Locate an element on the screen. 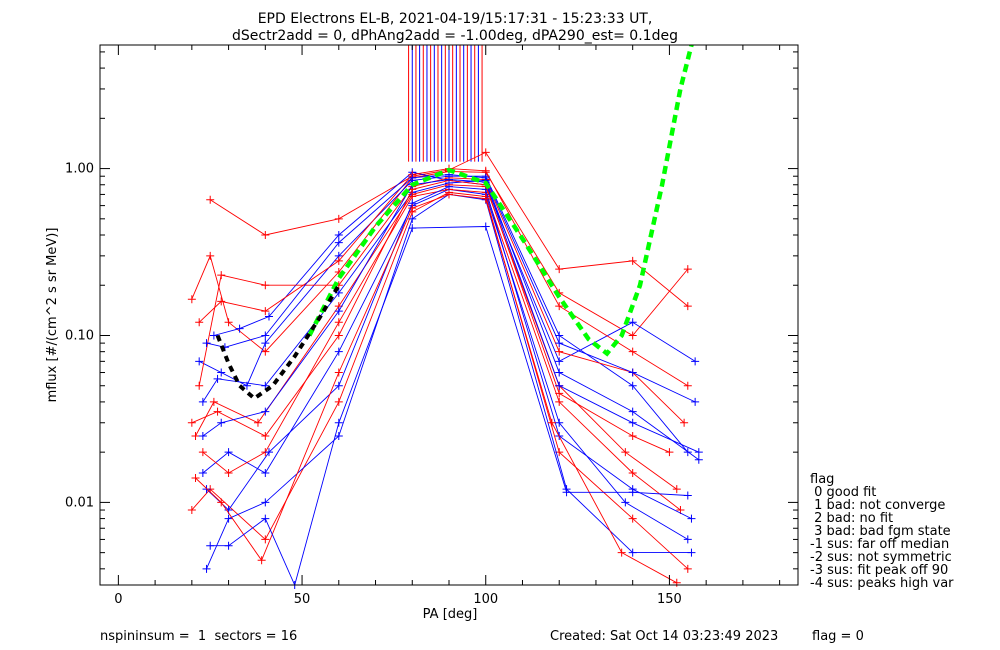 This screenshot has height=650, width=1000. x-axis-label: PA [deg] is located at coordinates (450, 614).